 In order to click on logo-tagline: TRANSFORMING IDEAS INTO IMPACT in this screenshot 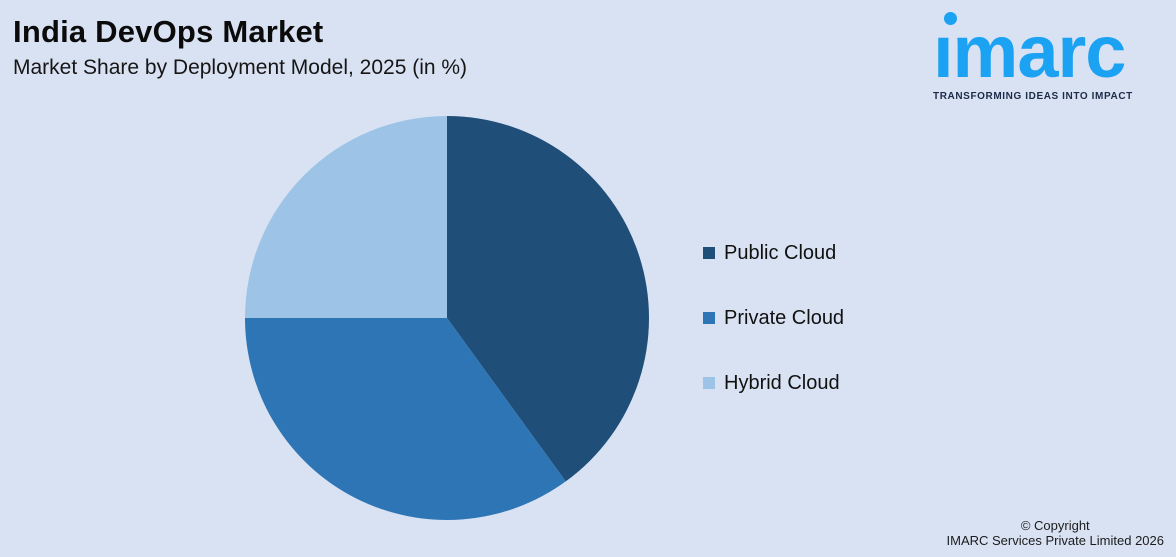, I will do `click(1033, 96)`.